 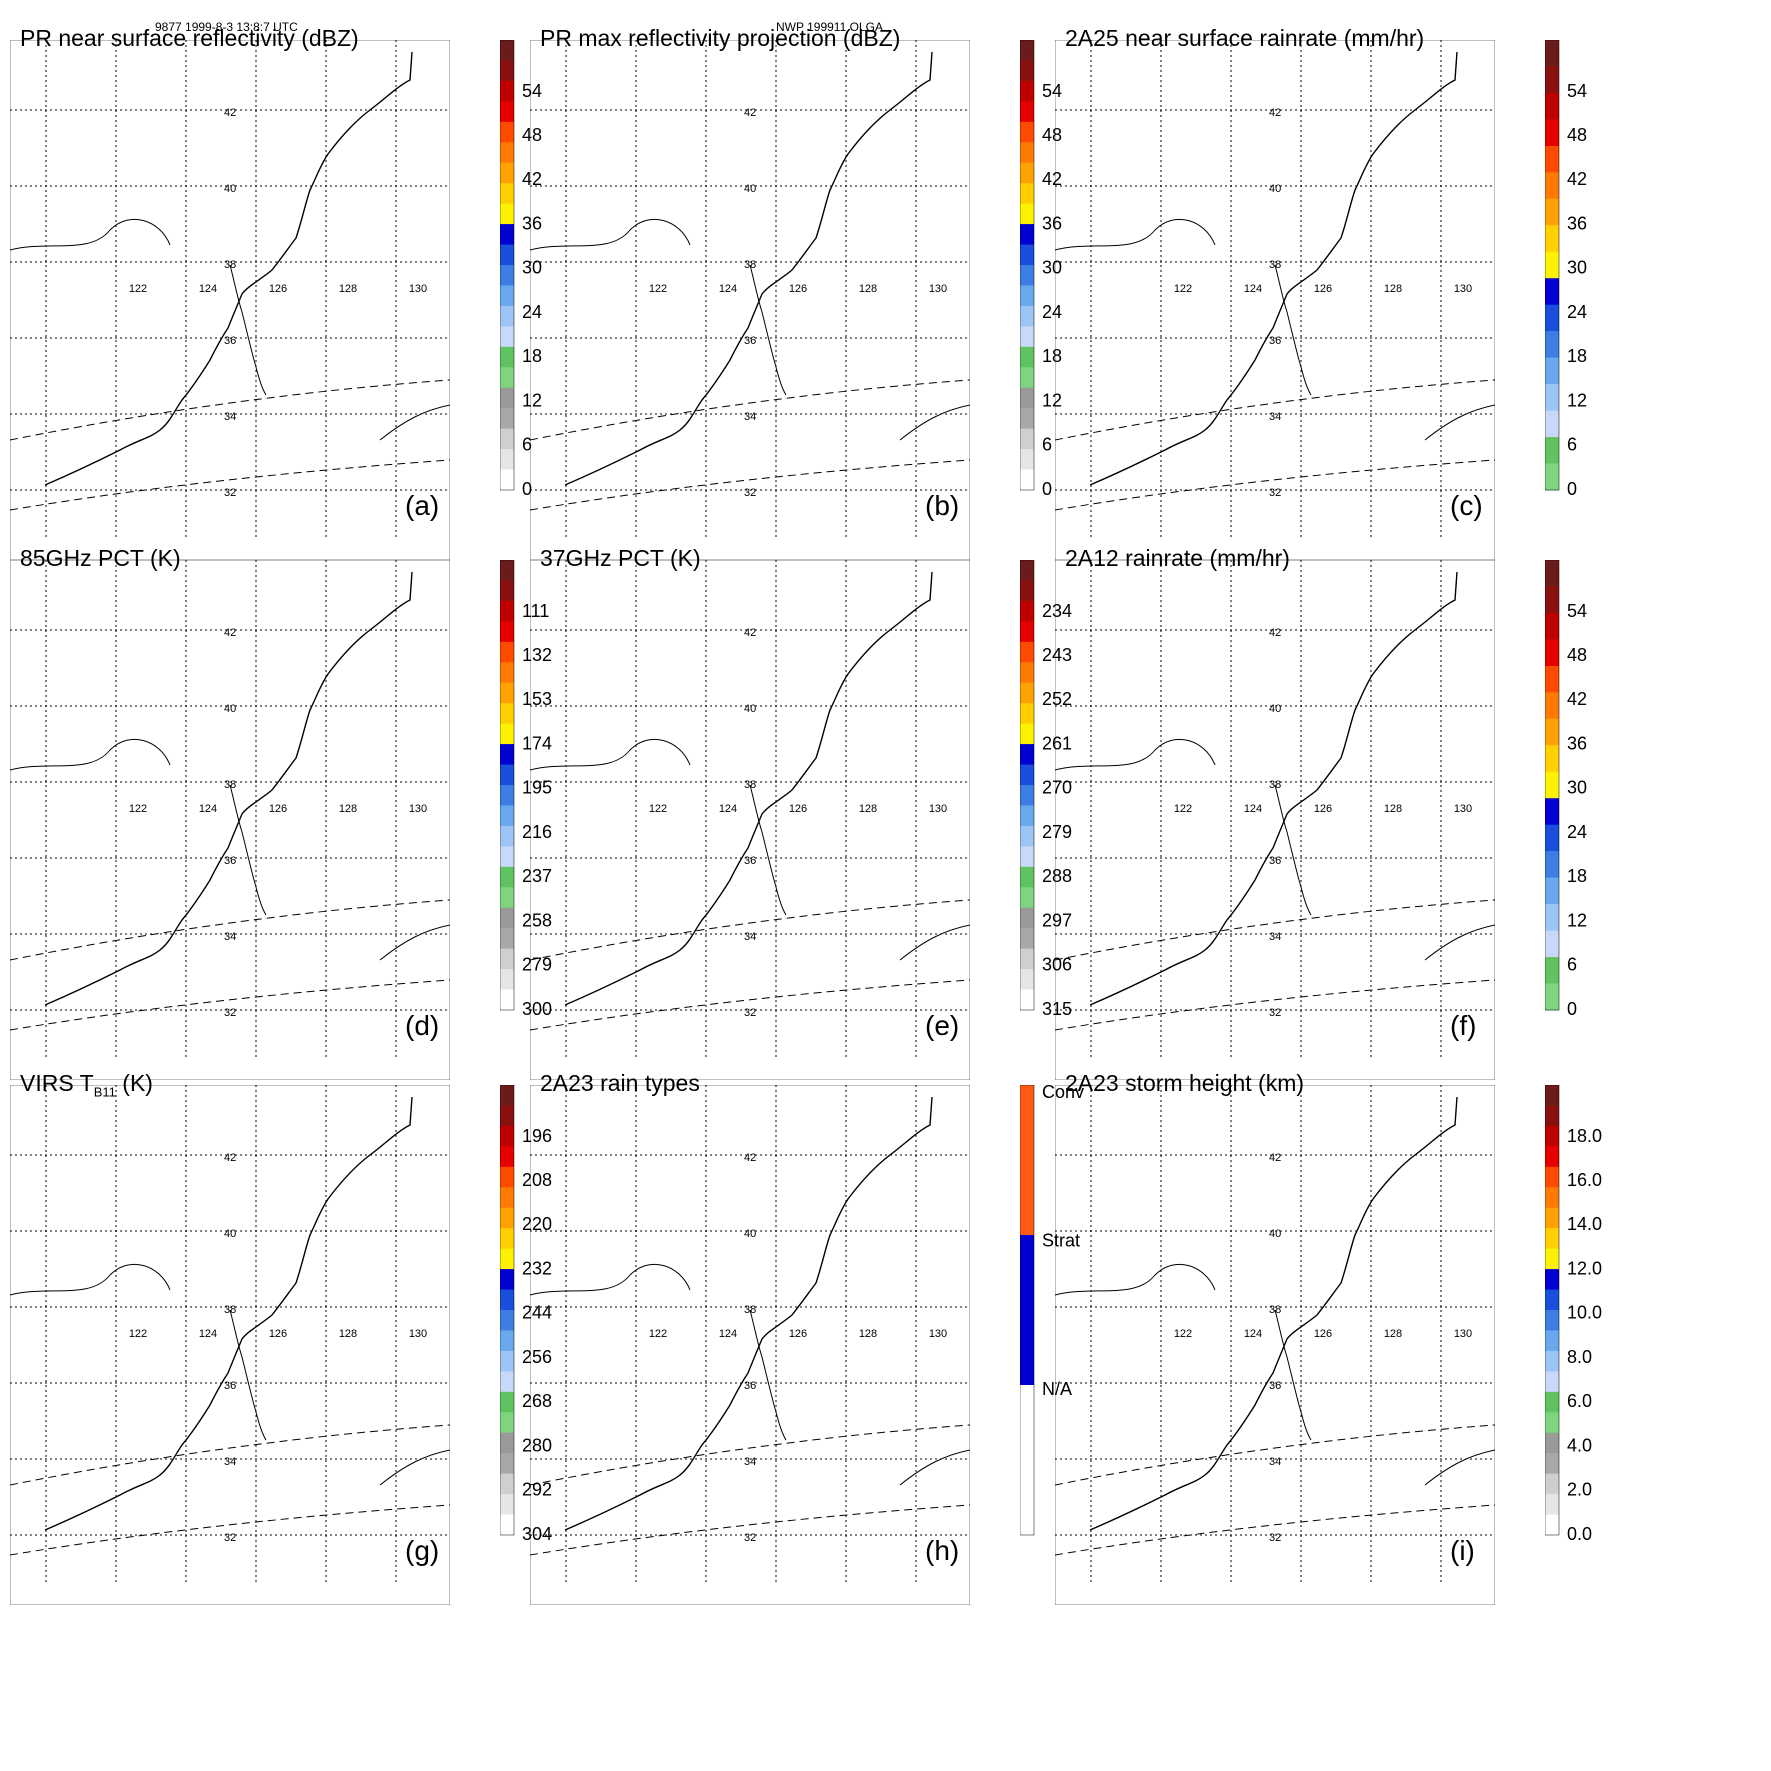 I want to click on colorbar-tick: 208, so click(x=537, y=1180).